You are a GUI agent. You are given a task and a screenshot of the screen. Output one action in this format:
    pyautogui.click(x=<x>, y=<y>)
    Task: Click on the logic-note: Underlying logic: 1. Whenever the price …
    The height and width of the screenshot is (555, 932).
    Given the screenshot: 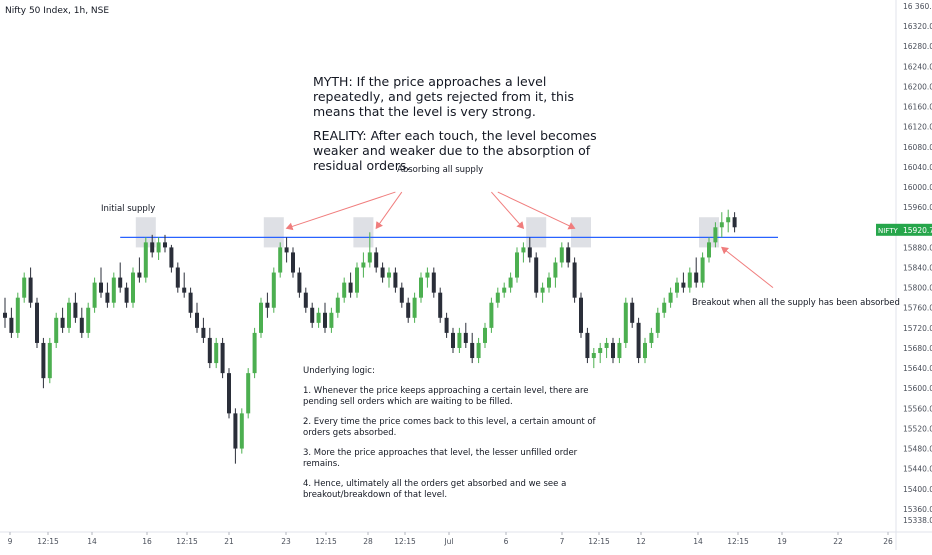 What is the action you would take?
    pyautogui.click(x=453, y=438)
    